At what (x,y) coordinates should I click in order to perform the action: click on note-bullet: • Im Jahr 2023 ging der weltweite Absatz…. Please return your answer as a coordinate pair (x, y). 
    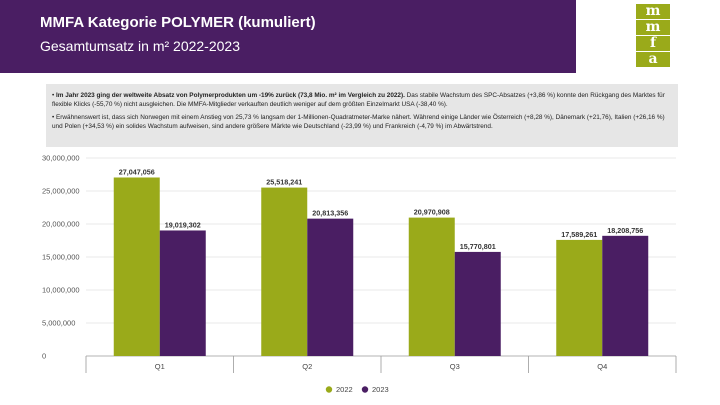
    Looking at the image, I should click on (358, 100).